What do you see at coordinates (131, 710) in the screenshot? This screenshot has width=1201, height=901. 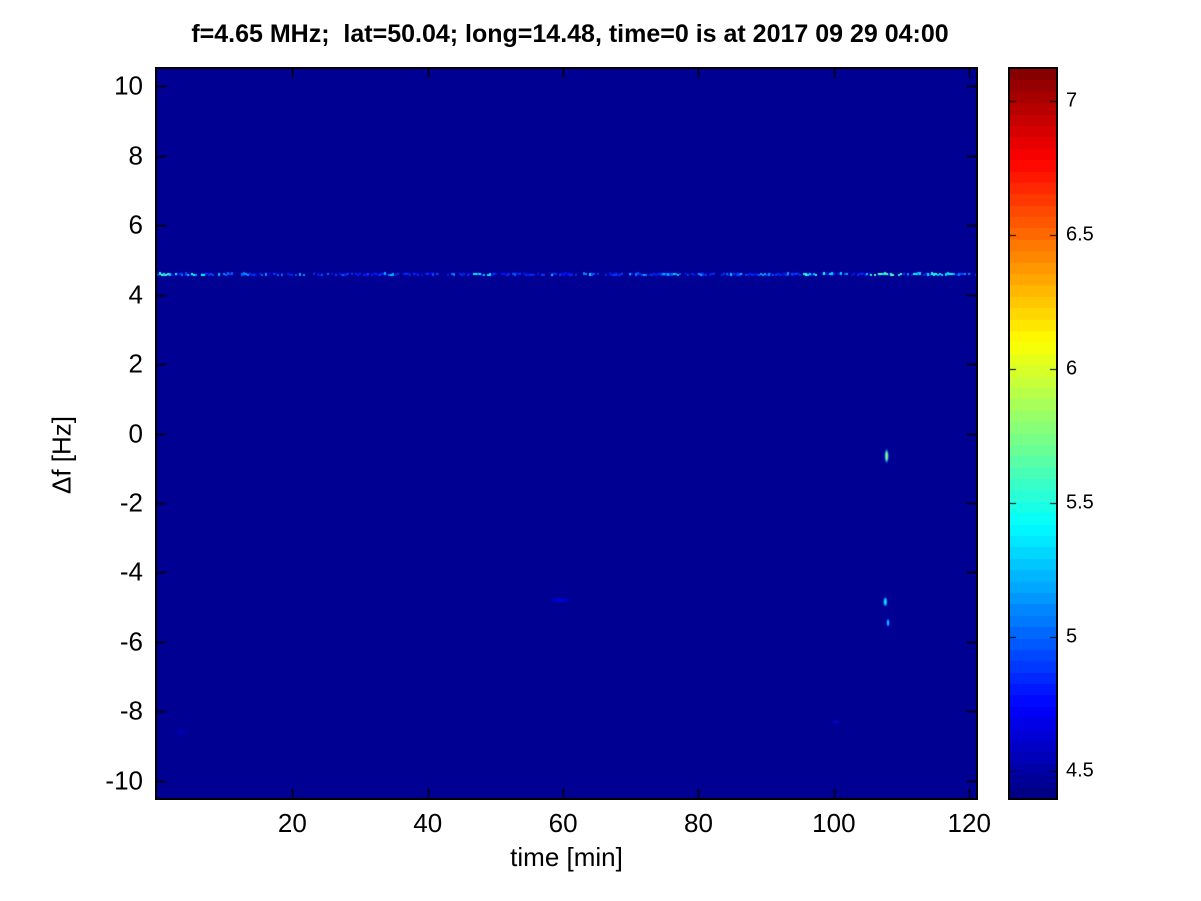 I see `y-tick-label: -8` at bounding box center [131, 710].